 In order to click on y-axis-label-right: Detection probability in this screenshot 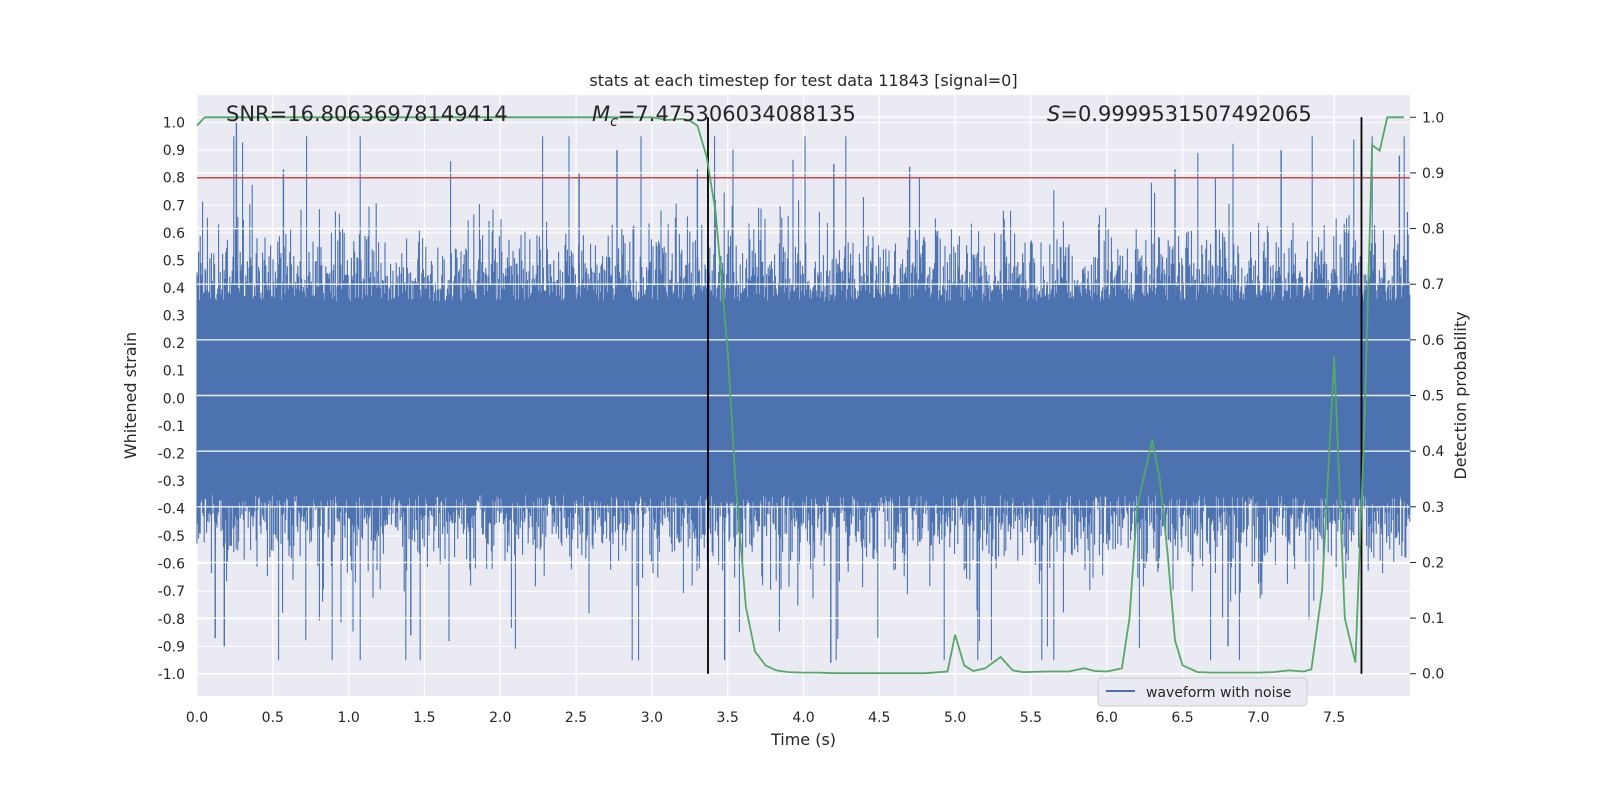, I will do `click(1460, 395)`.